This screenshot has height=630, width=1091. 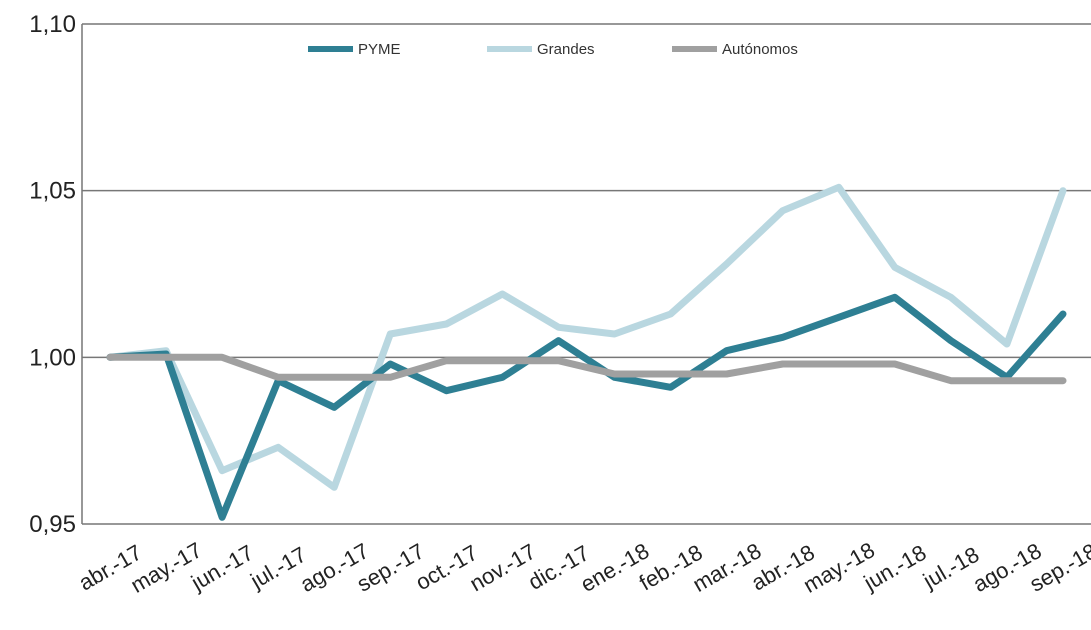 What do you see at coordinates (586, 369) in the screenshot?
I see `series-line-autónomos` at bounding box center [586, 369].